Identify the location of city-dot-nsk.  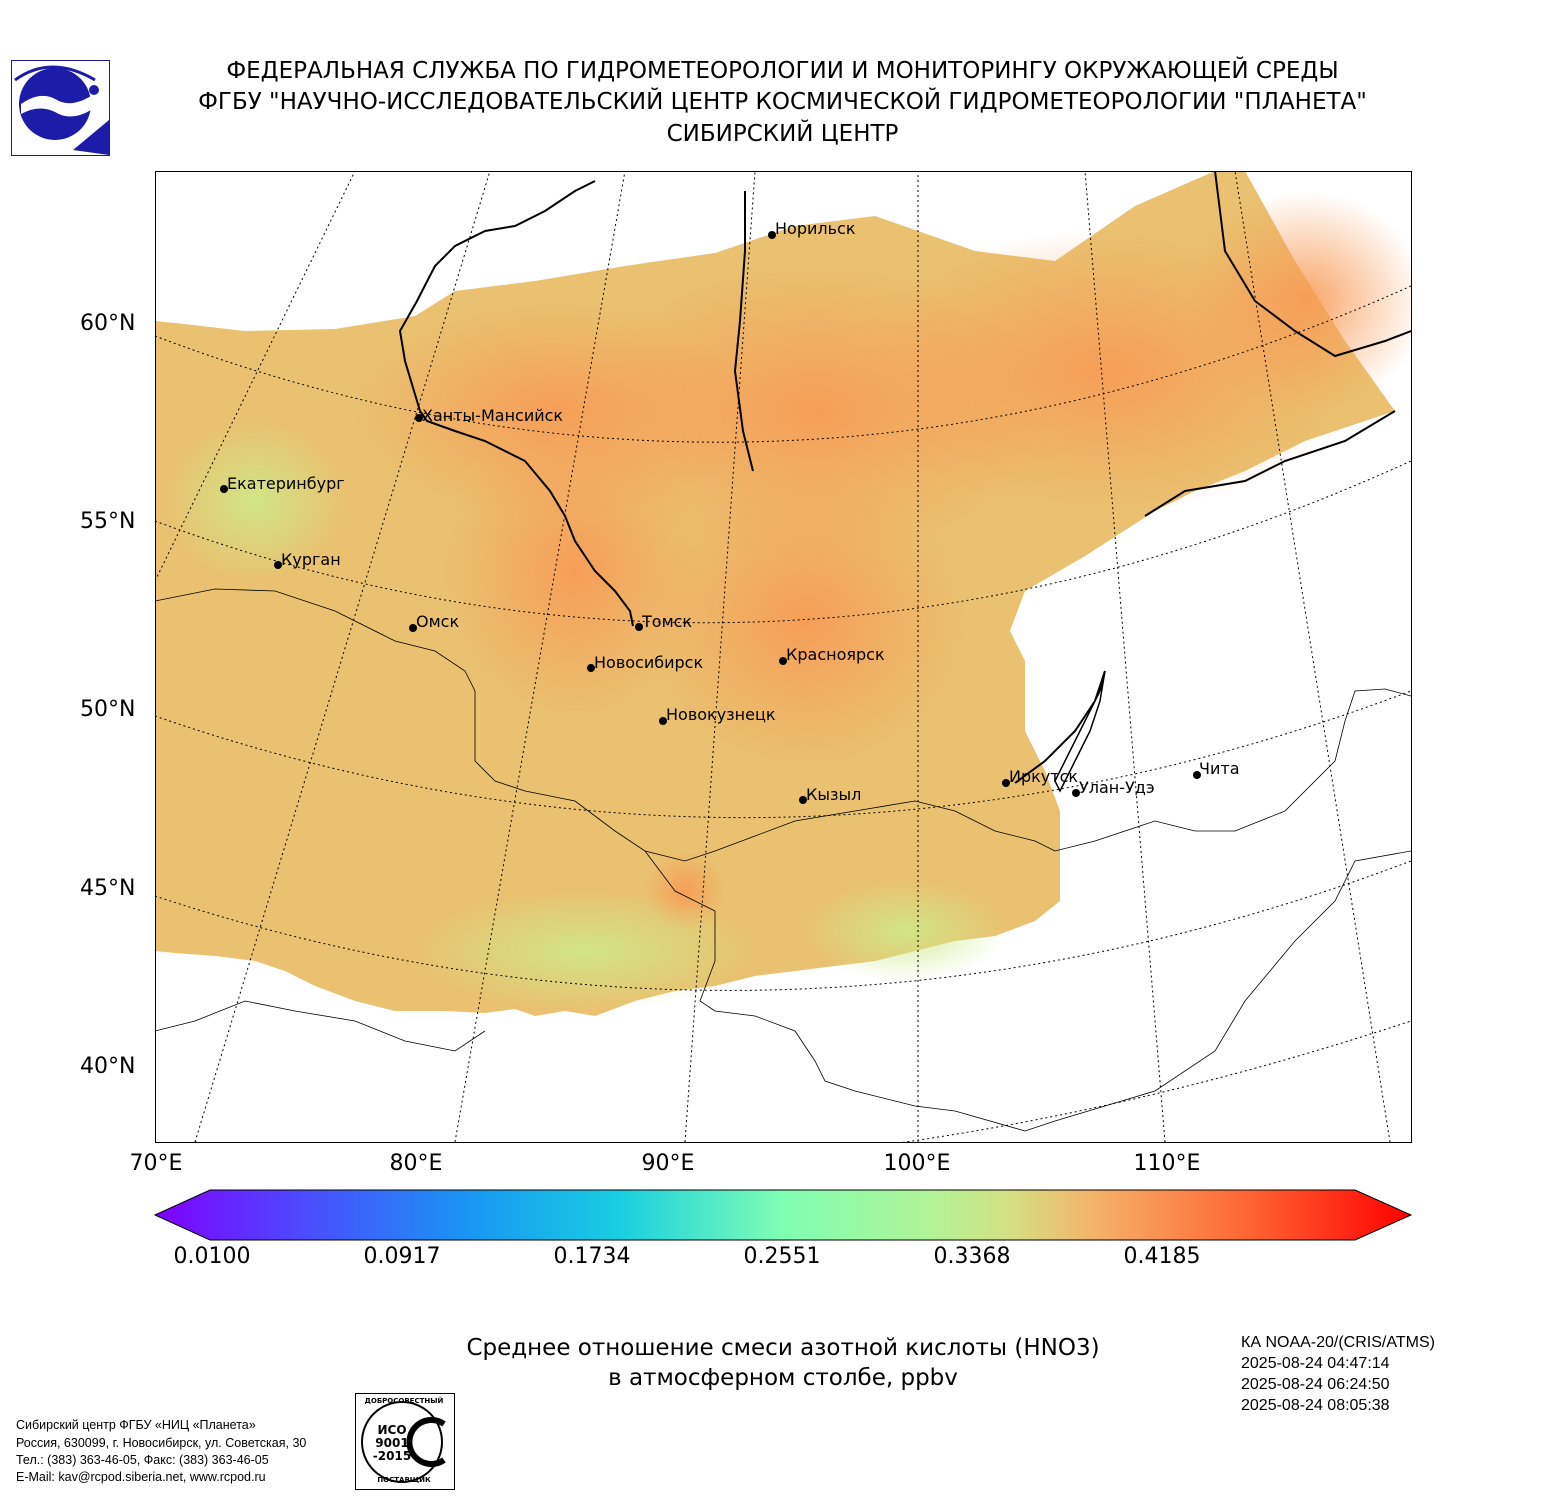
(591, 668).